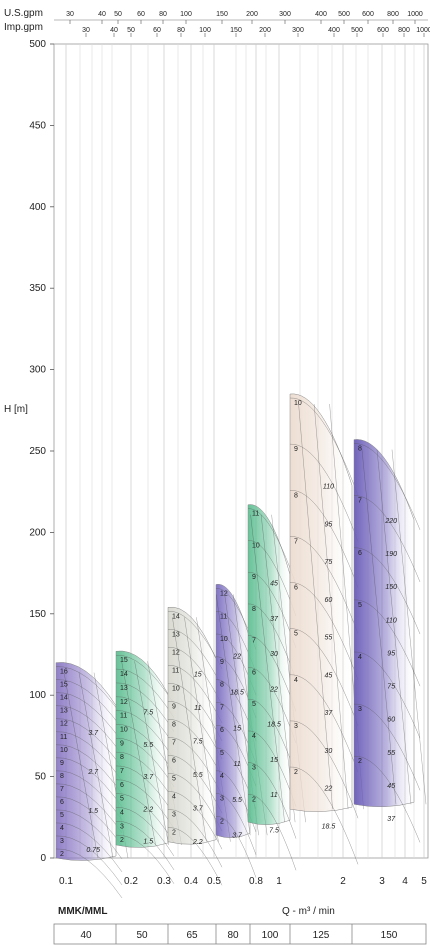  What do you see at coordinates (176, 616) in the screenshot?
I see `stage-label: 14` at bounding box center [176, 616].